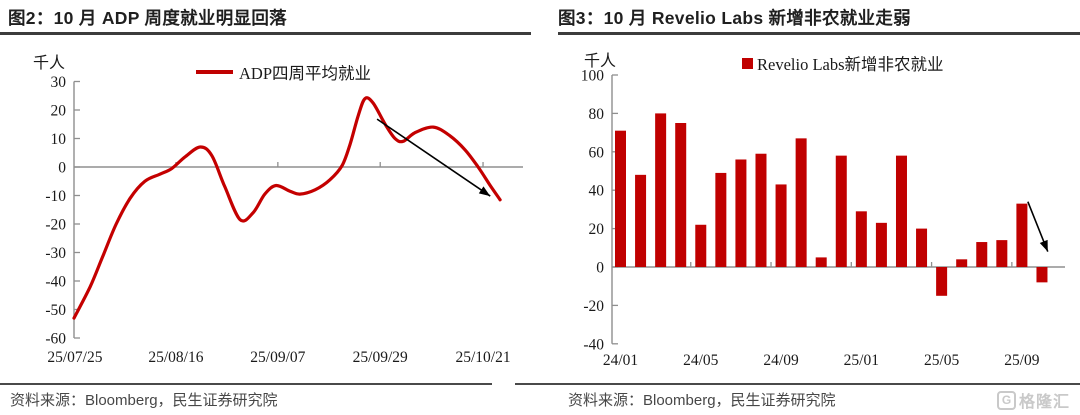  Describe the element at coordinates (982, 254) in the screenshot. I see `bar-25/07` at that location.